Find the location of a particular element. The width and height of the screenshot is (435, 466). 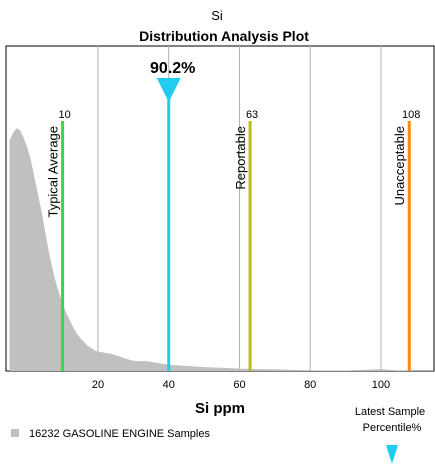

threshold-value-label: 63 is located at coordinates (252, 115).